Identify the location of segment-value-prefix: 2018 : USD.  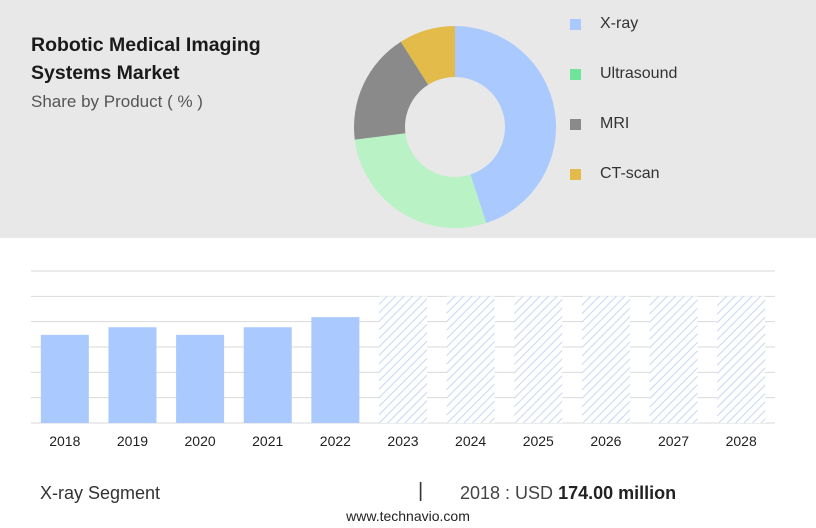
(509, 493).